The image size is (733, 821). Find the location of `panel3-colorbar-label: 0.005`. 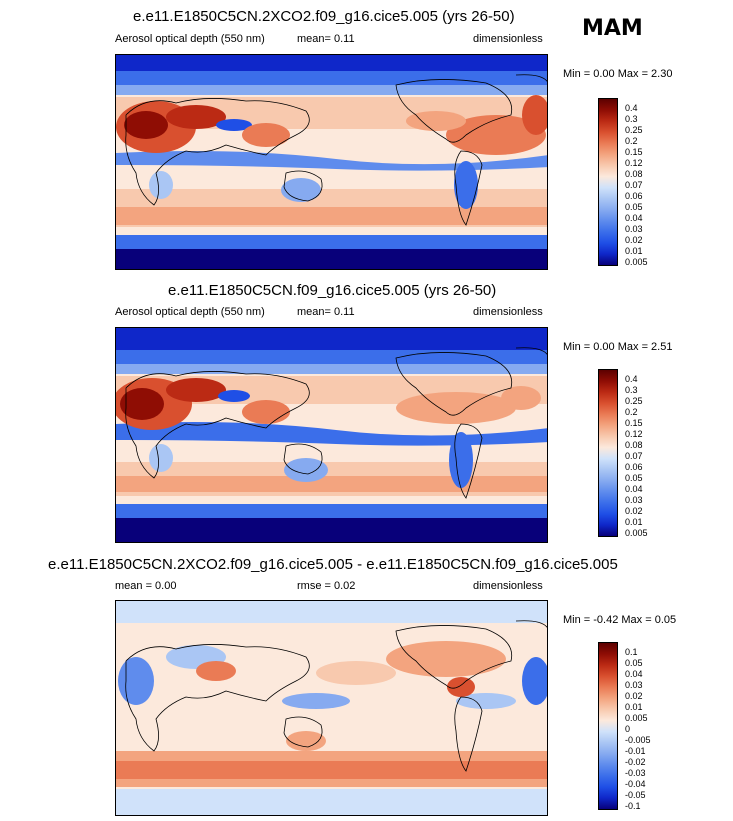

panel3-colorbar-label: 0.005 is located at coordinates (636, 718).